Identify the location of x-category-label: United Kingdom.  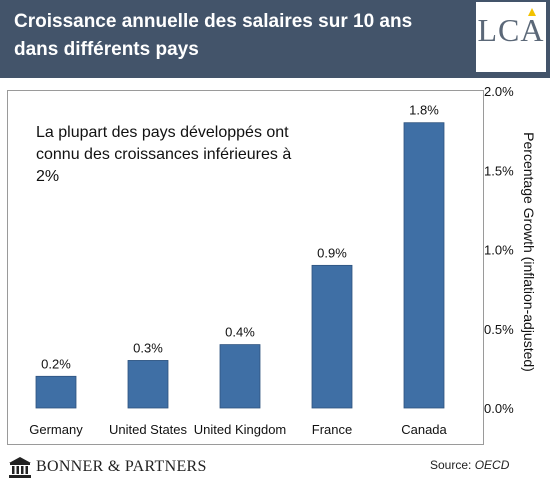
(240, 429).